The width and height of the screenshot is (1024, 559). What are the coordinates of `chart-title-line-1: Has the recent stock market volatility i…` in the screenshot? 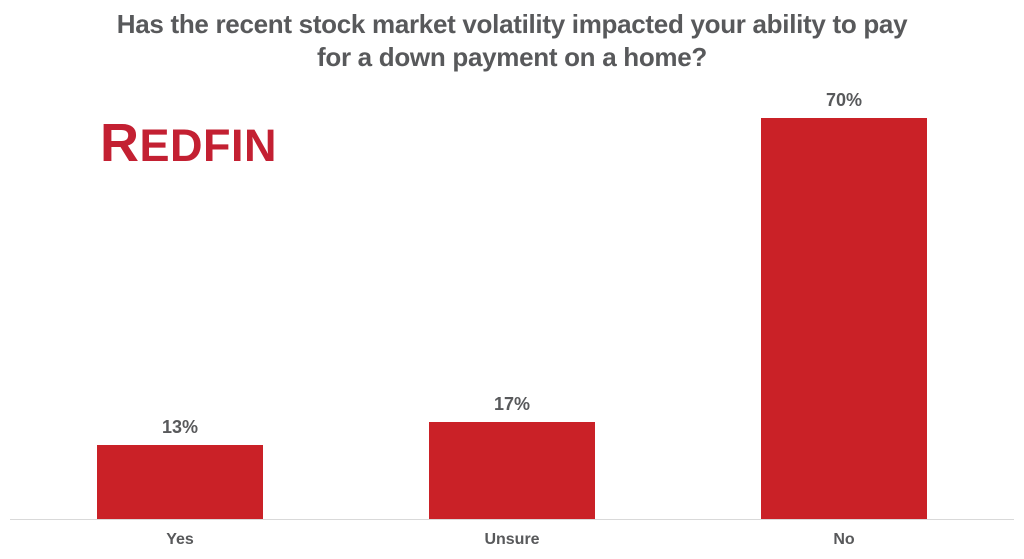 It's located at (512, 24).